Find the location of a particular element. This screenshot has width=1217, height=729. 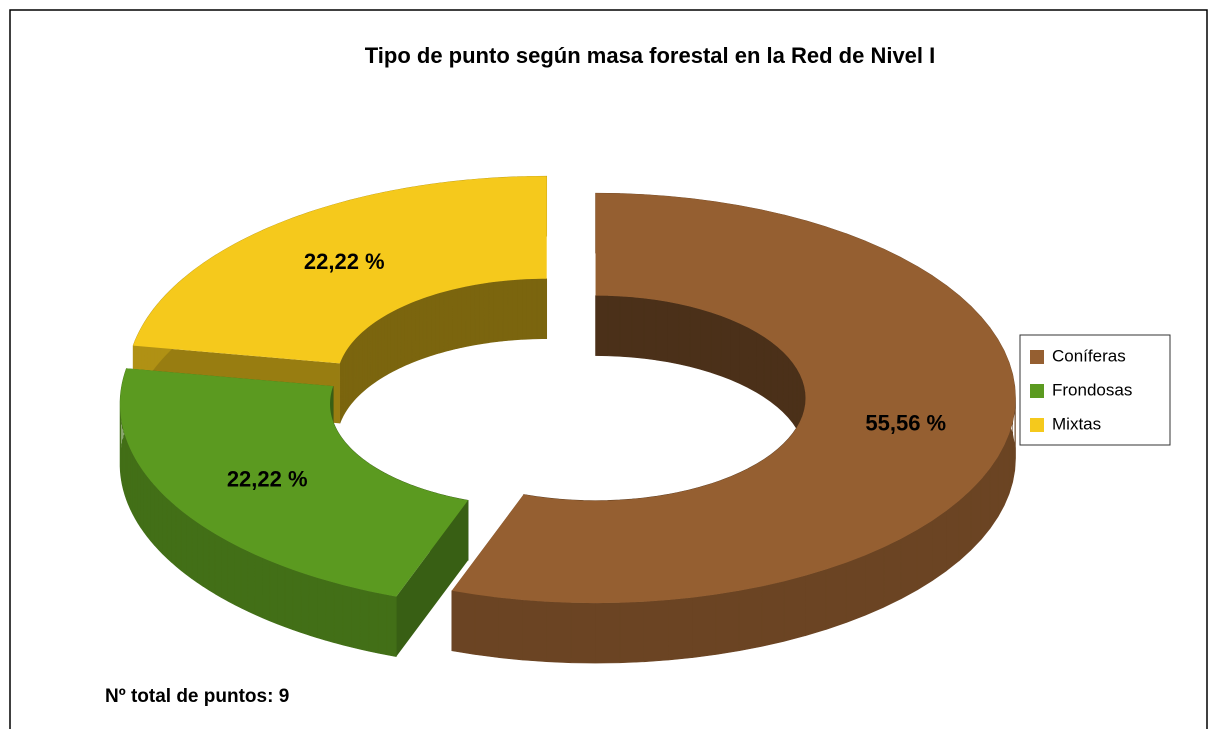

slice-outer-wall is located at coordinates (258, 512).